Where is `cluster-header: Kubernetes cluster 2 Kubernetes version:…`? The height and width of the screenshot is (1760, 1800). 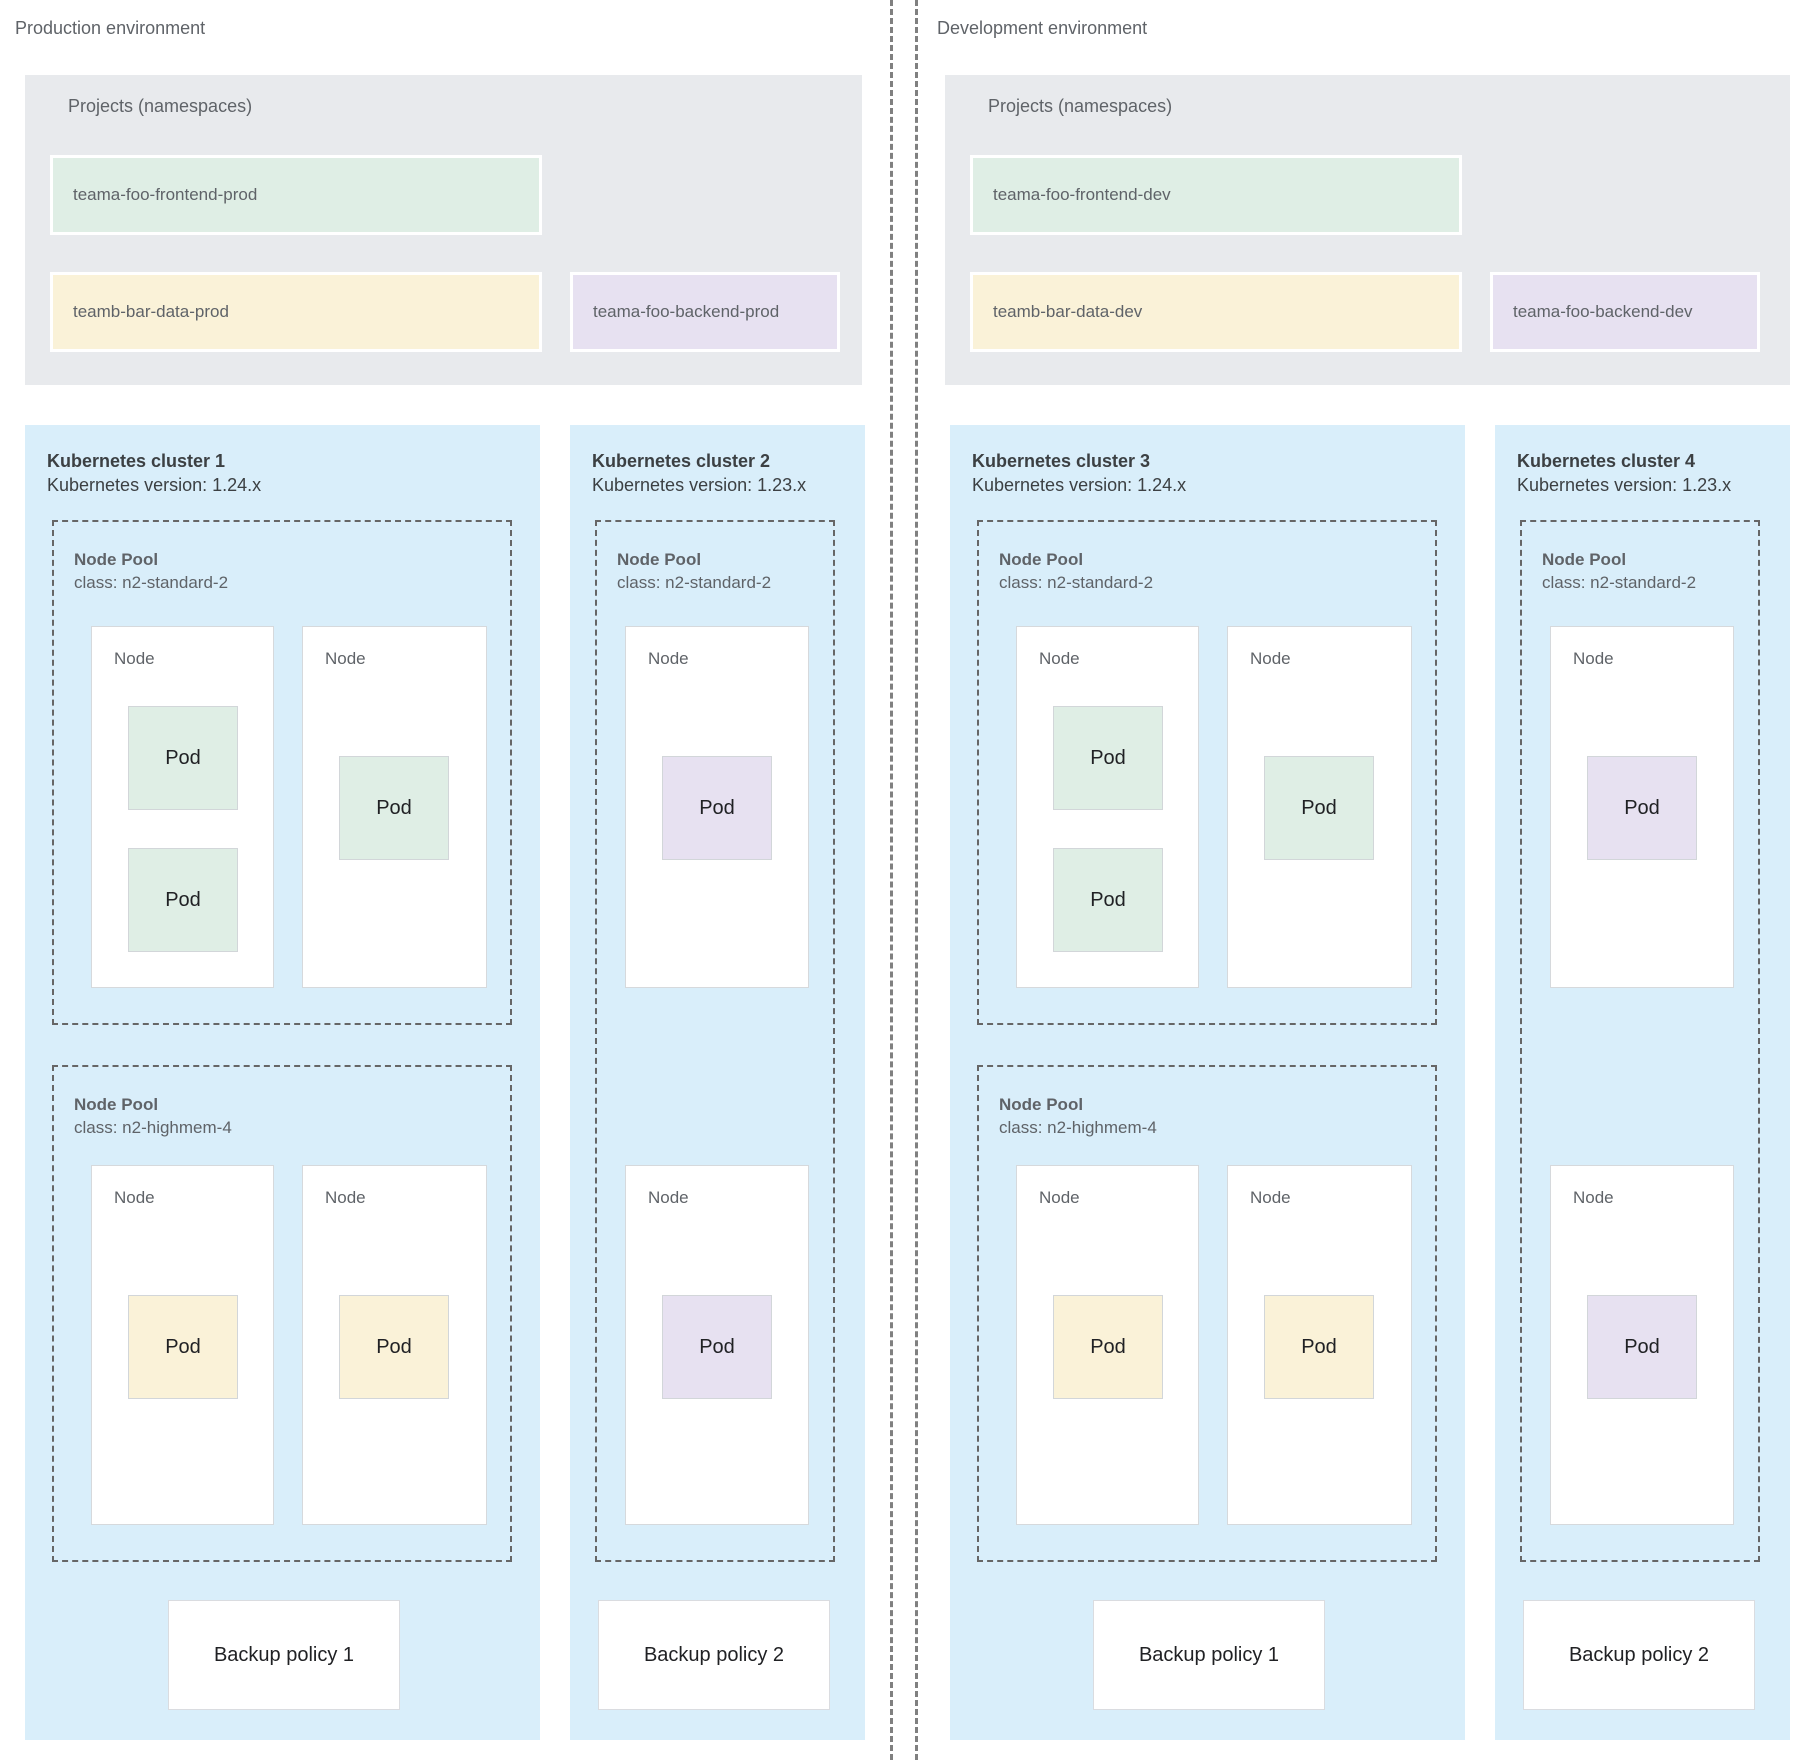 cluster-header: Kubernetes cluster 2 Kubernetes version:… is located at coordinates (699, 473).